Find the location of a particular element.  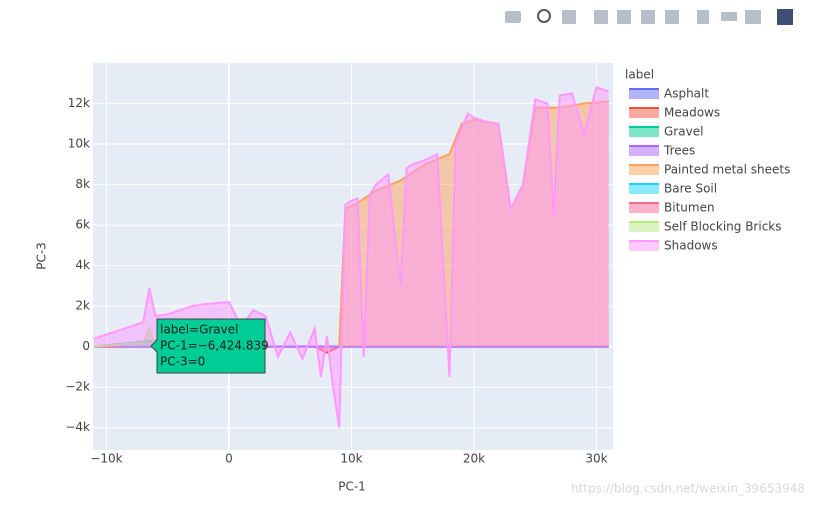

legend-label: Bare Soil is located at coordinates (690, 189).